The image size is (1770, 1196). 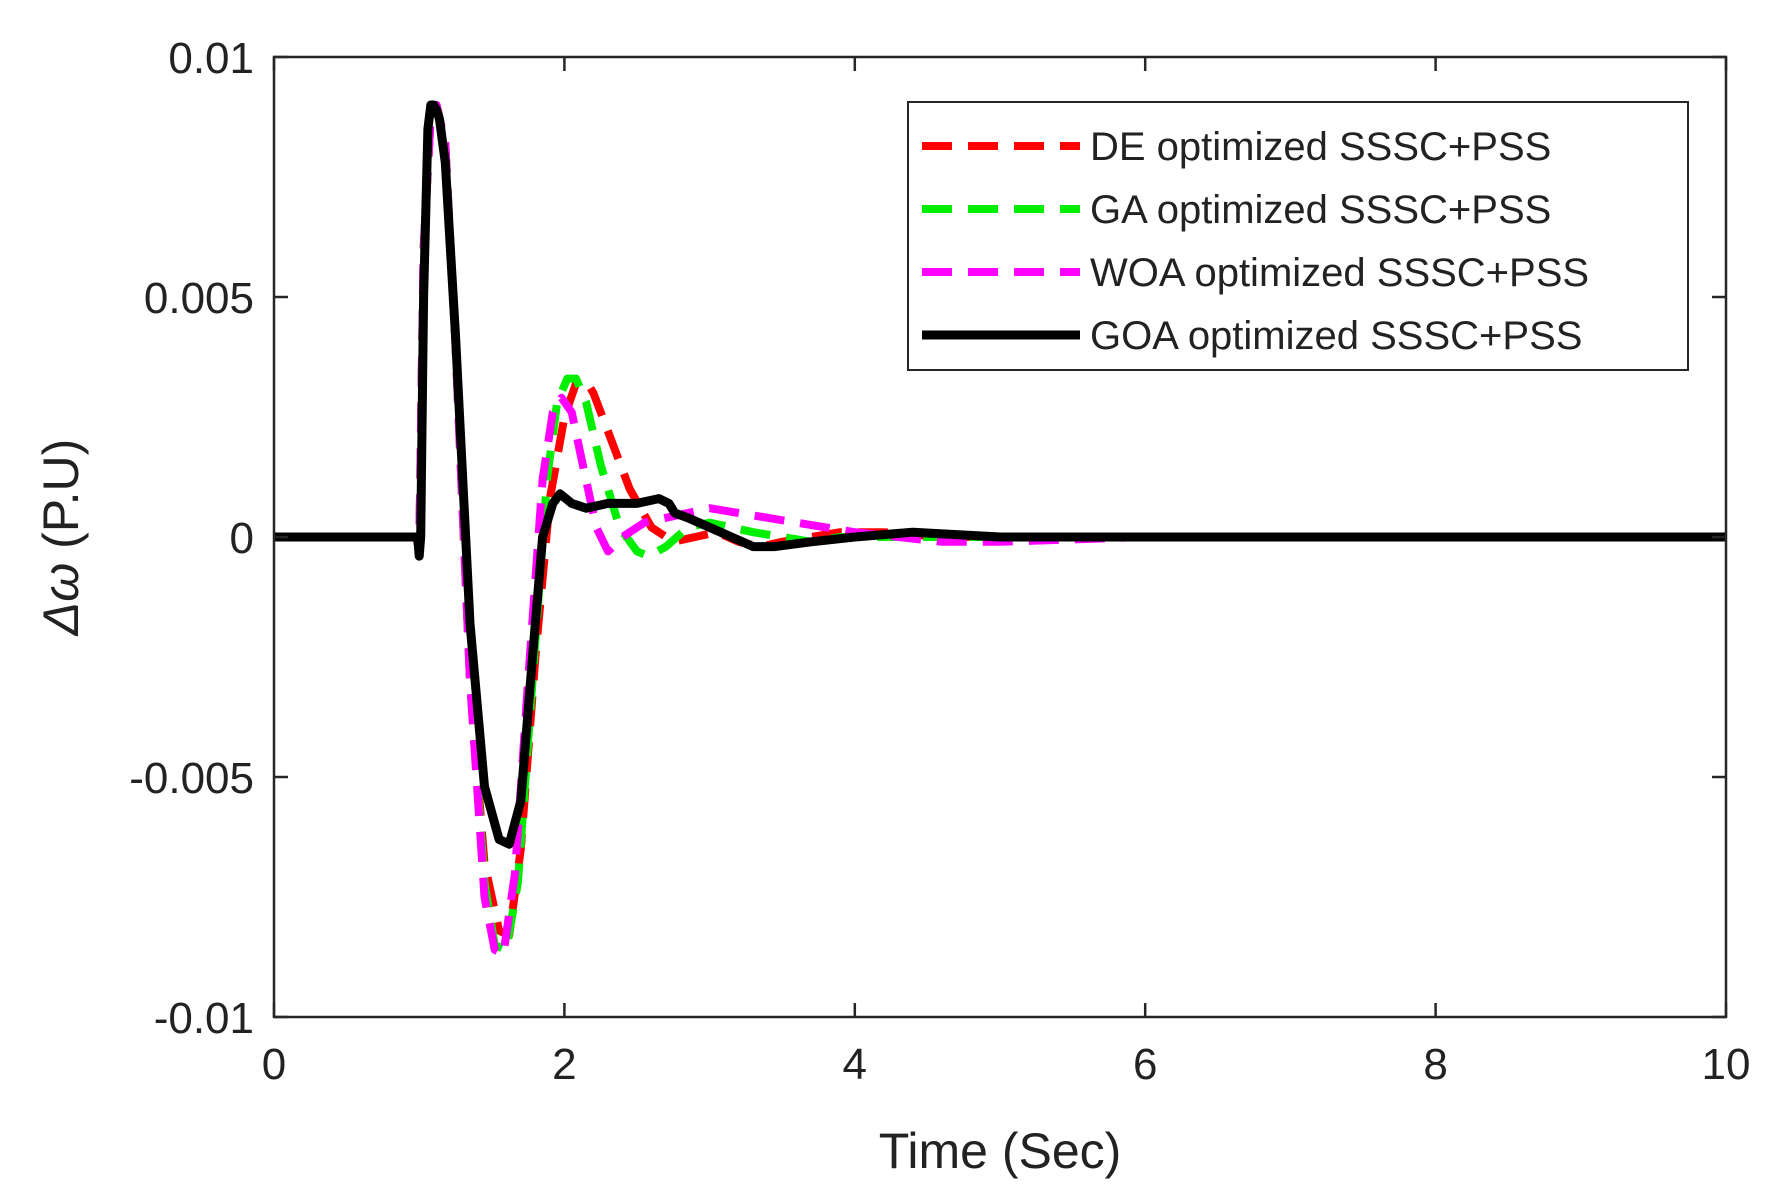 I want to click on x-tick-label: 0, so click(x=274, y=1064).